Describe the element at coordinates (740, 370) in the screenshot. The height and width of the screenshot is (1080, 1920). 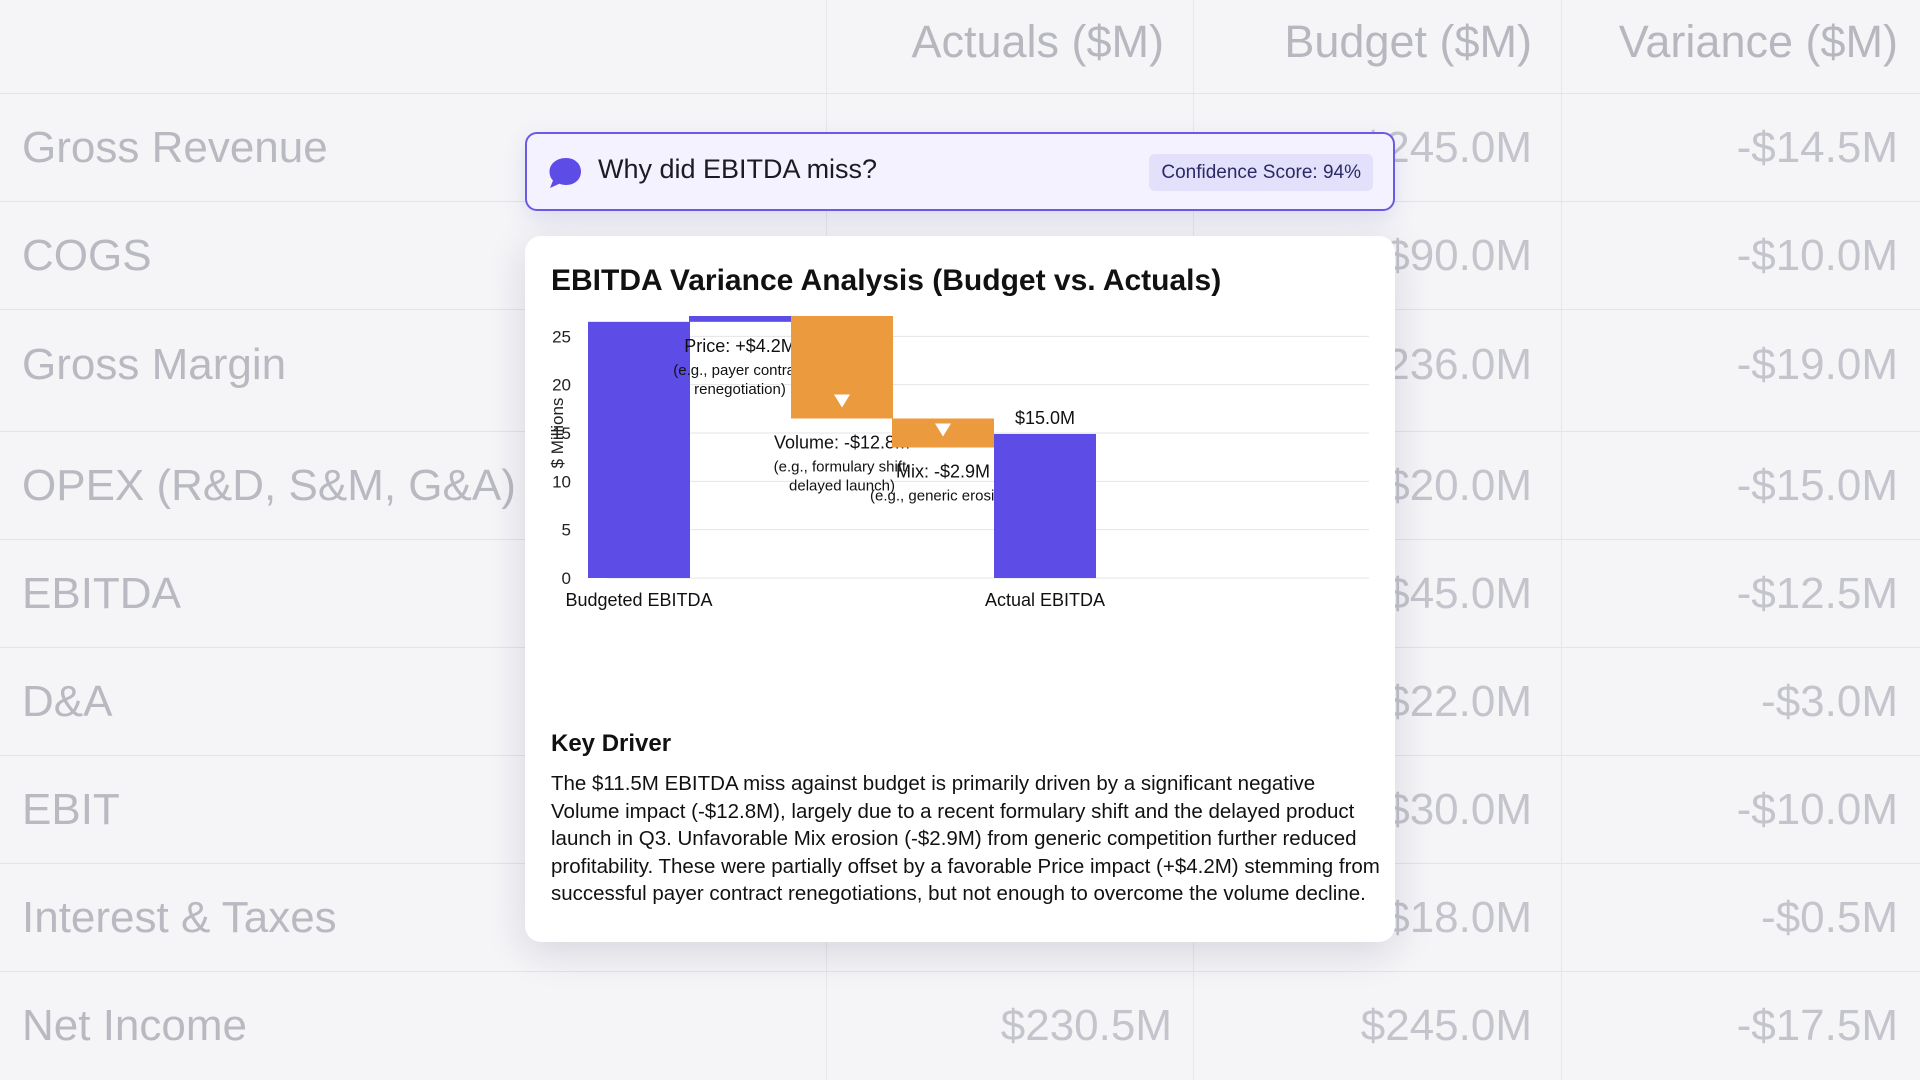
I see `annotation-price: (e.g., payer contract` at that location.